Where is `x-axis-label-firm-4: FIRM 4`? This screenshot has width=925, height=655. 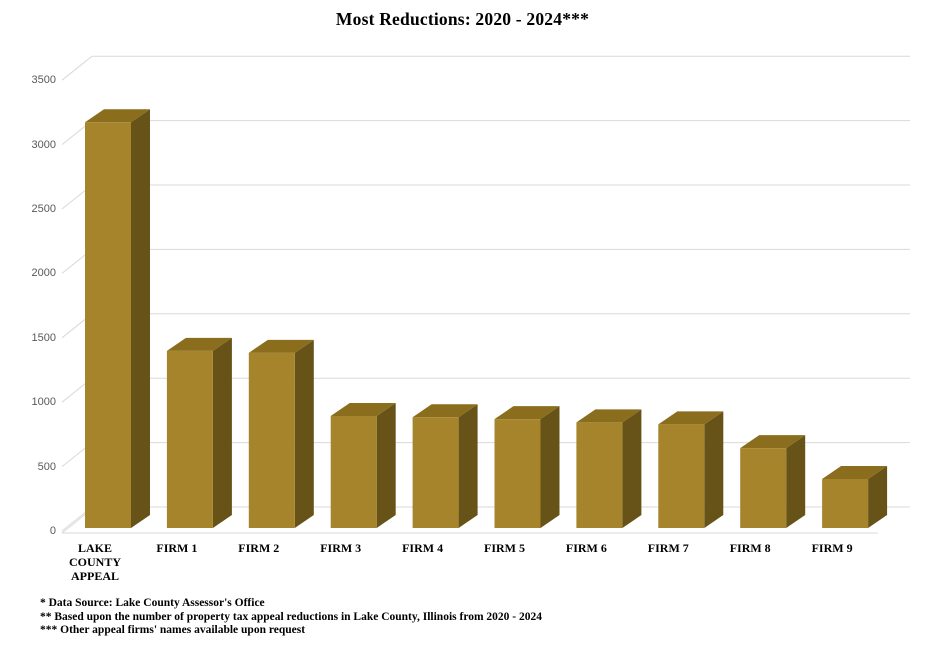
x-axis-label-firm-4: FIRM 4 is located at coordinates (423, 548).